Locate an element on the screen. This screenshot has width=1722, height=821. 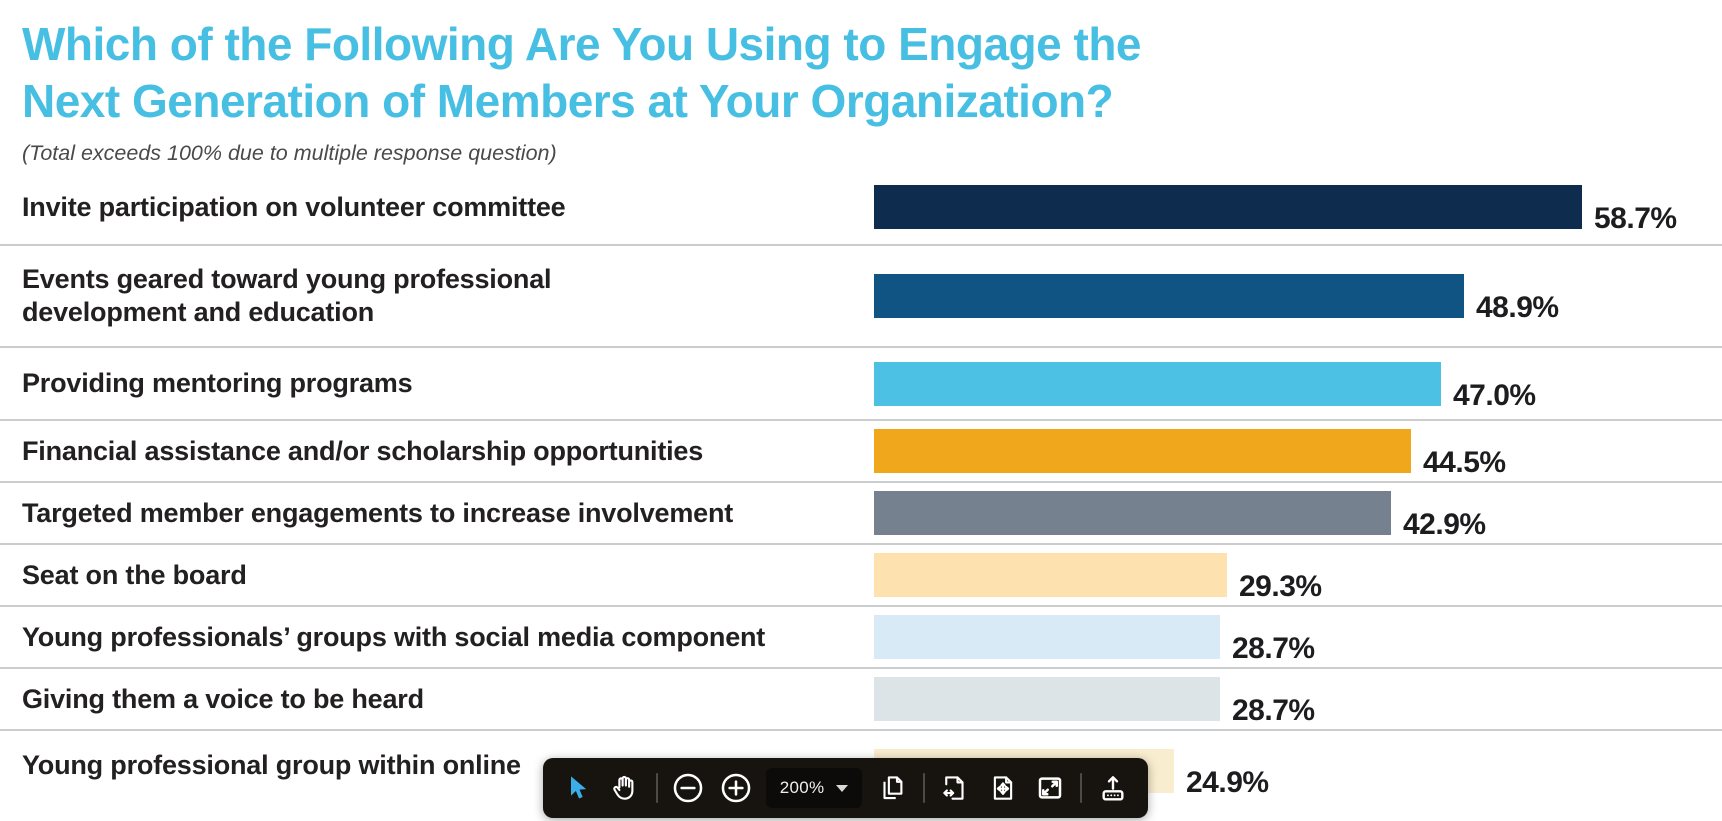
category-label: Seat on the board is located at coordinates (134, 574).